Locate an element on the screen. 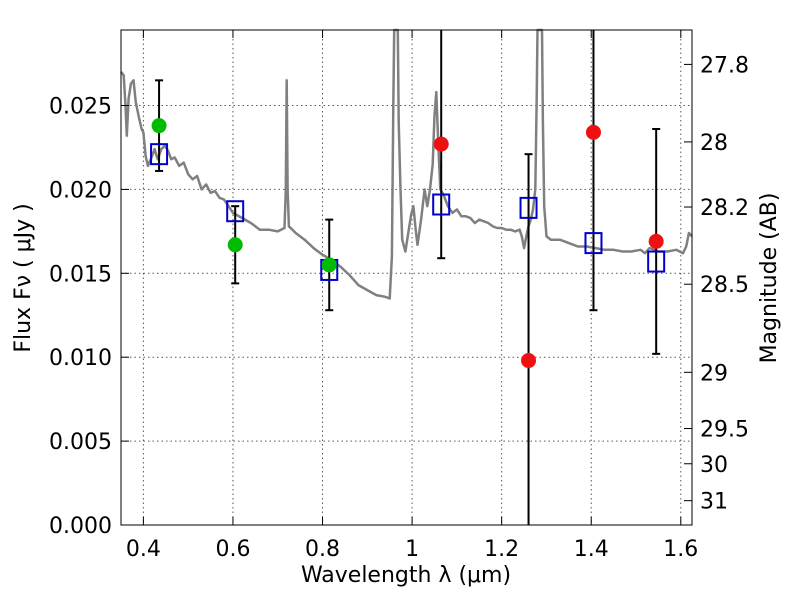 This screenshot has width=800, height=600. x-axis-label: Wavelength λ (μm) is located at coordinates (406, 575).